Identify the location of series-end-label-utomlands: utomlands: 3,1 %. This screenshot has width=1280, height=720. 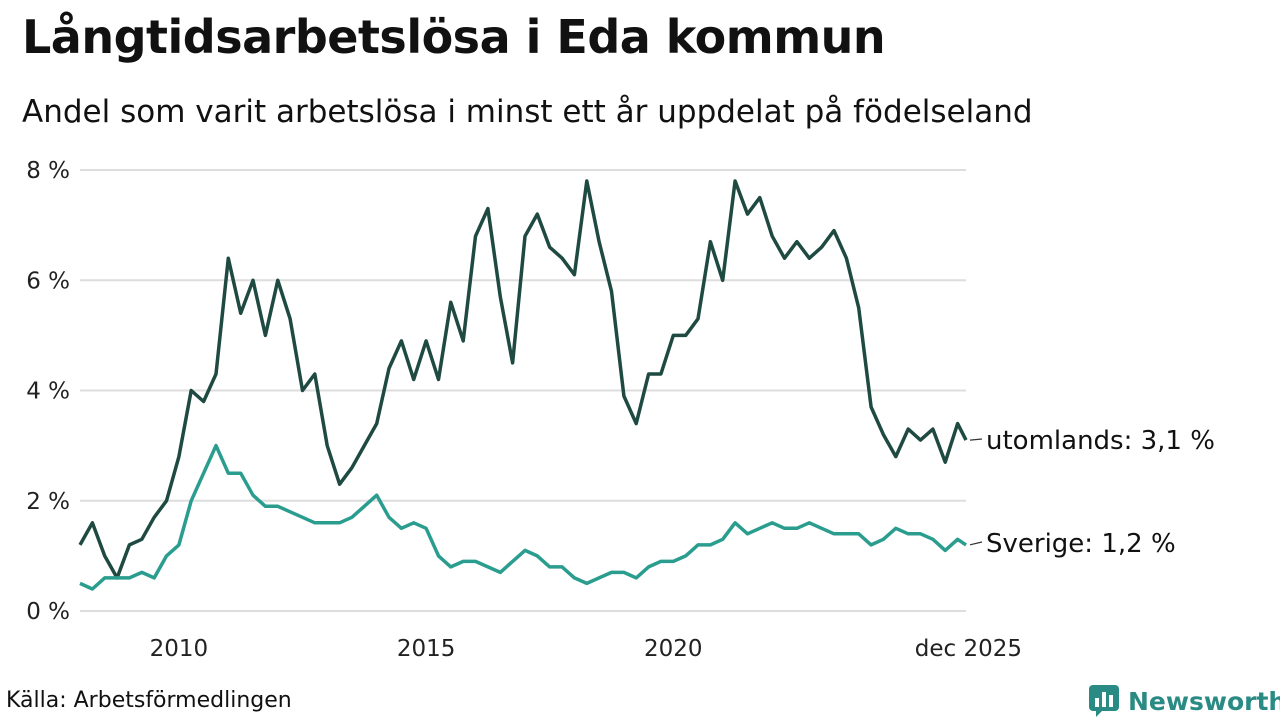
(1100, 441).